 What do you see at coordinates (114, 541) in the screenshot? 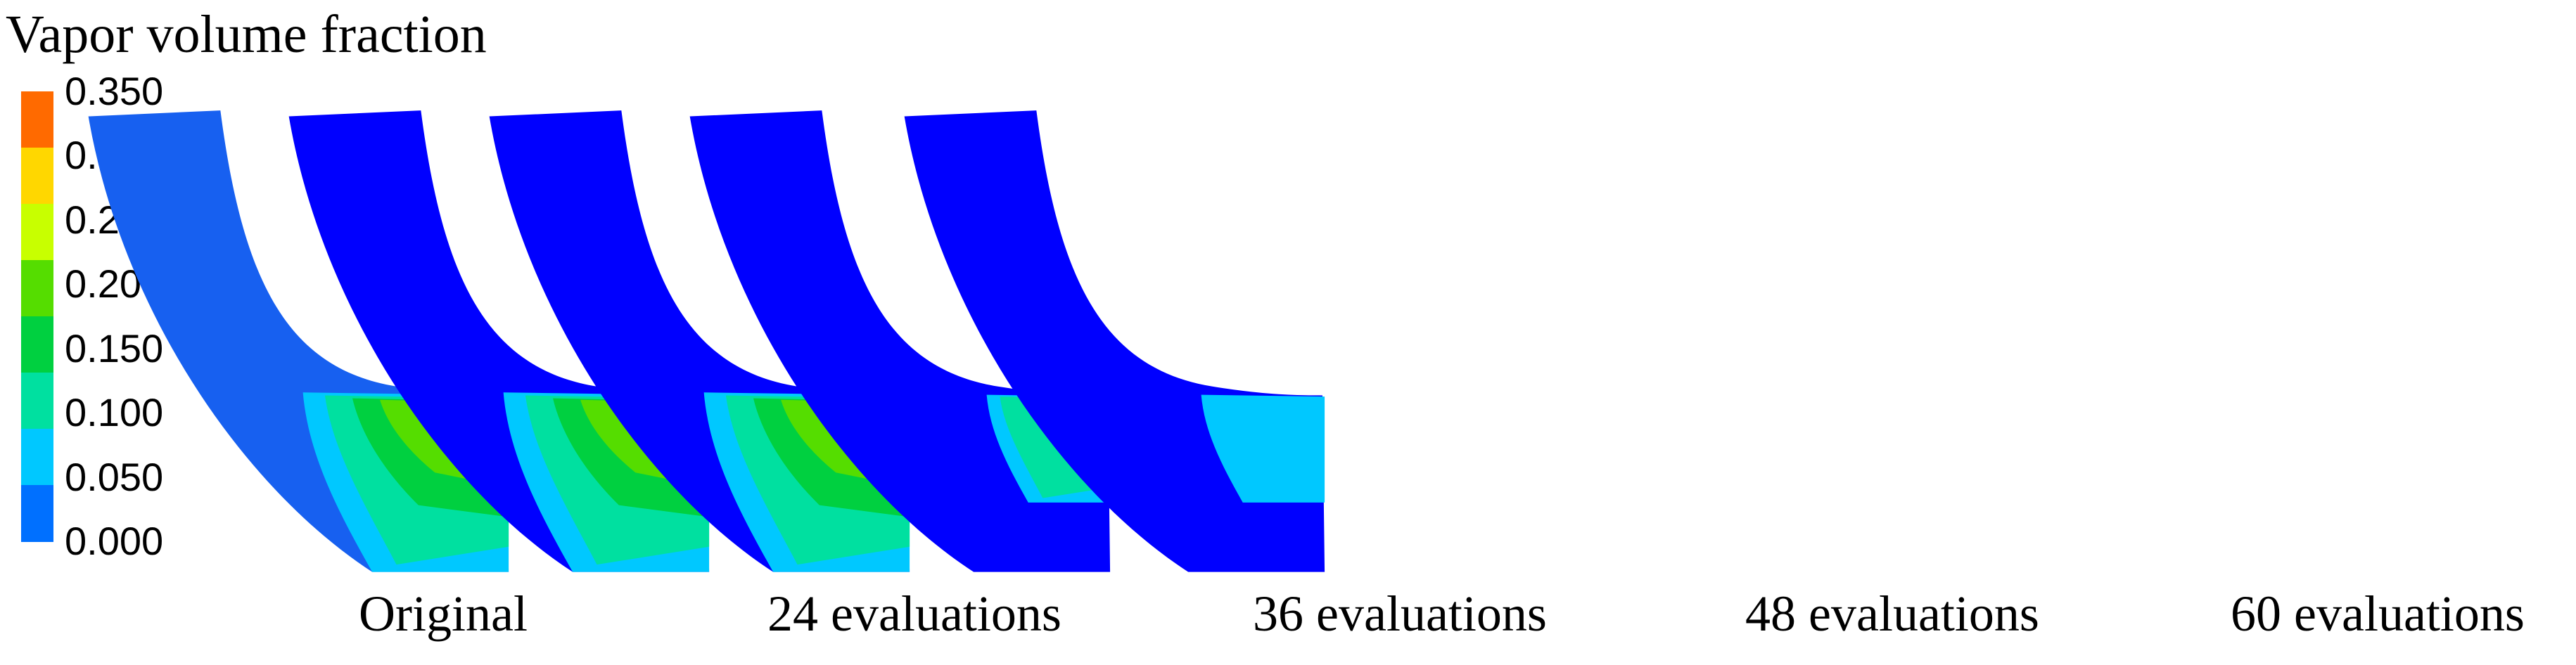
I see `colorbar-tick-label: 0.000` at bounding box center [114, 541].